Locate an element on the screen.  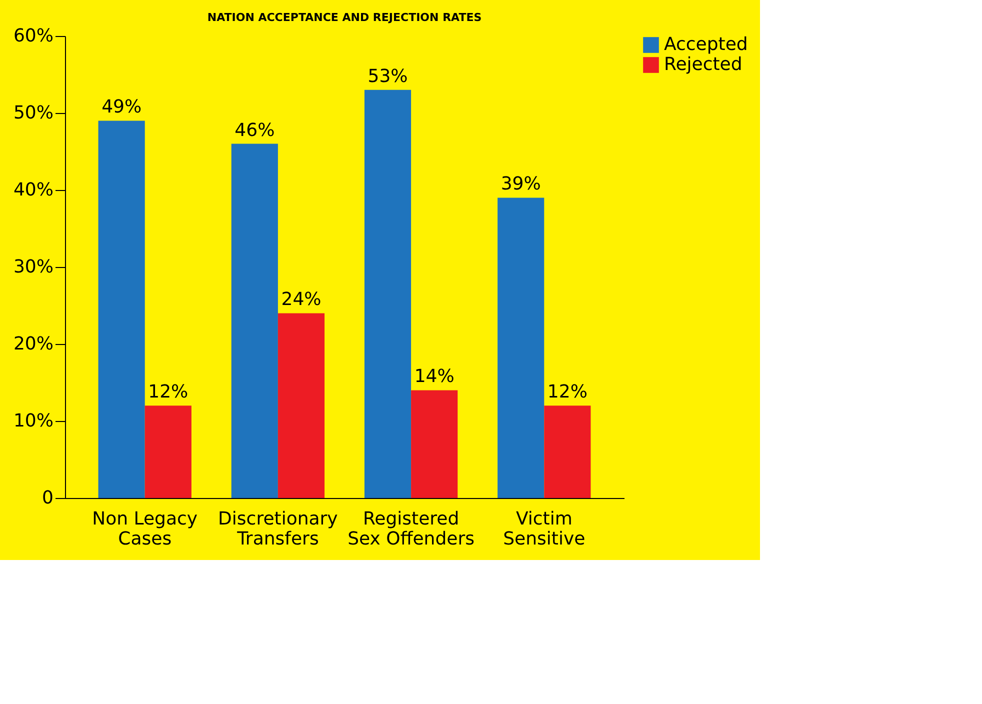
x-tick-label: Victim Sensitive is located at coordinates (544, 529).